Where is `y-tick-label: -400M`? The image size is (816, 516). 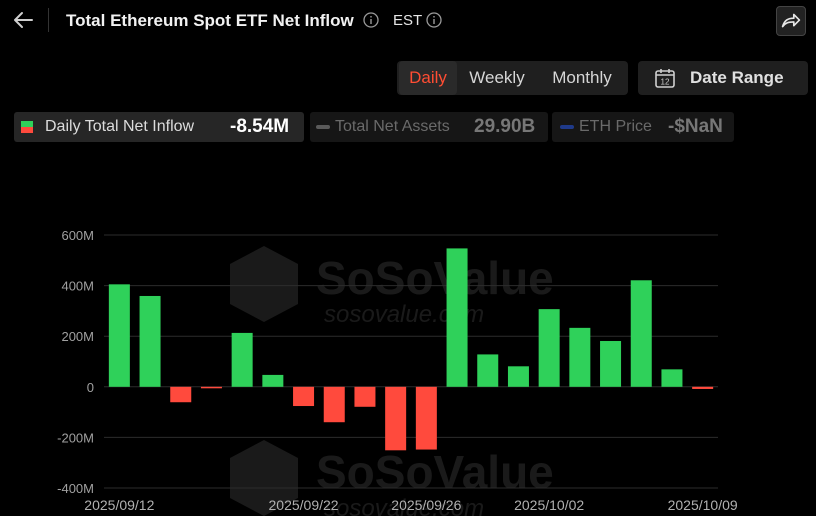 y-tick-label: -400M is located at coordinates (75, 488).